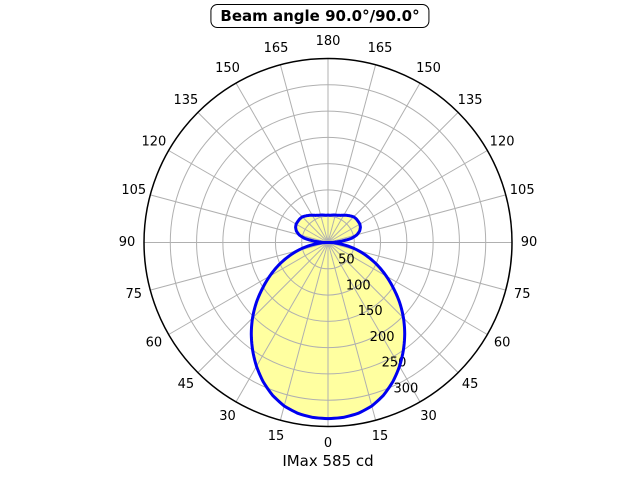  Describe the element at coordinates (370, 311) in the screenshot. I see `radial-tick-label: 150` at that location.